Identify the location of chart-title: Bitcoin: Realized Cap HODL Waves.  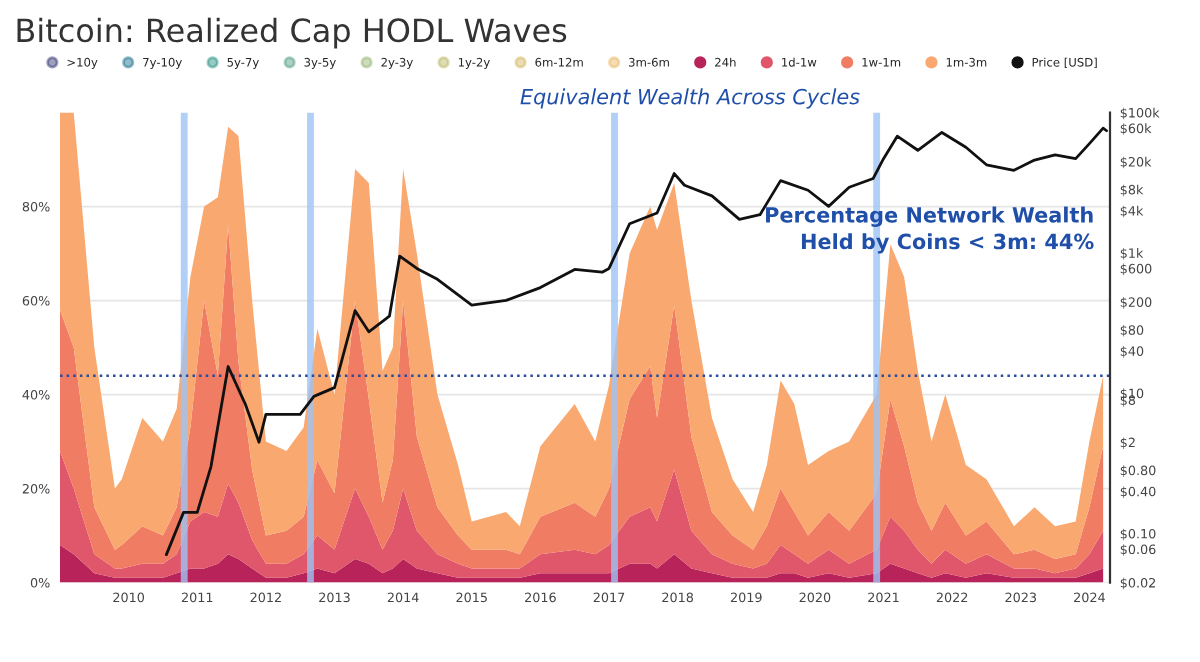
(292, 33).